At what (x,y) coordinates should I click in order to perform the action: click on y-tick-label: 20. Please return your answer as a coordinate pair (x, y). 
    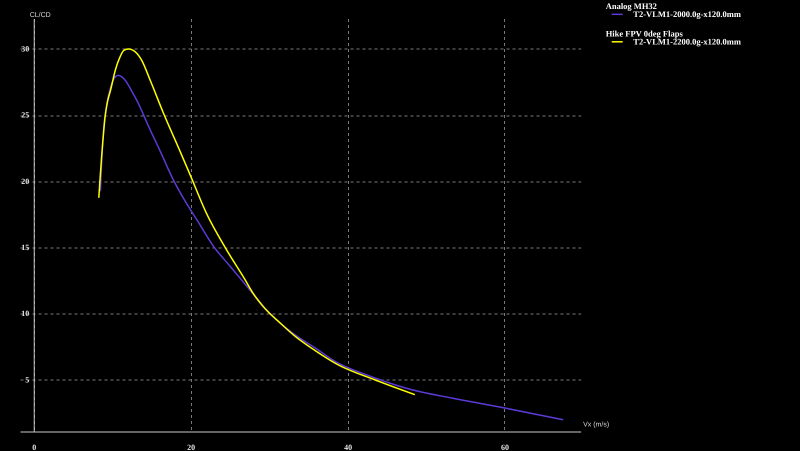
    Looking at the image, I should click on (25, 181).